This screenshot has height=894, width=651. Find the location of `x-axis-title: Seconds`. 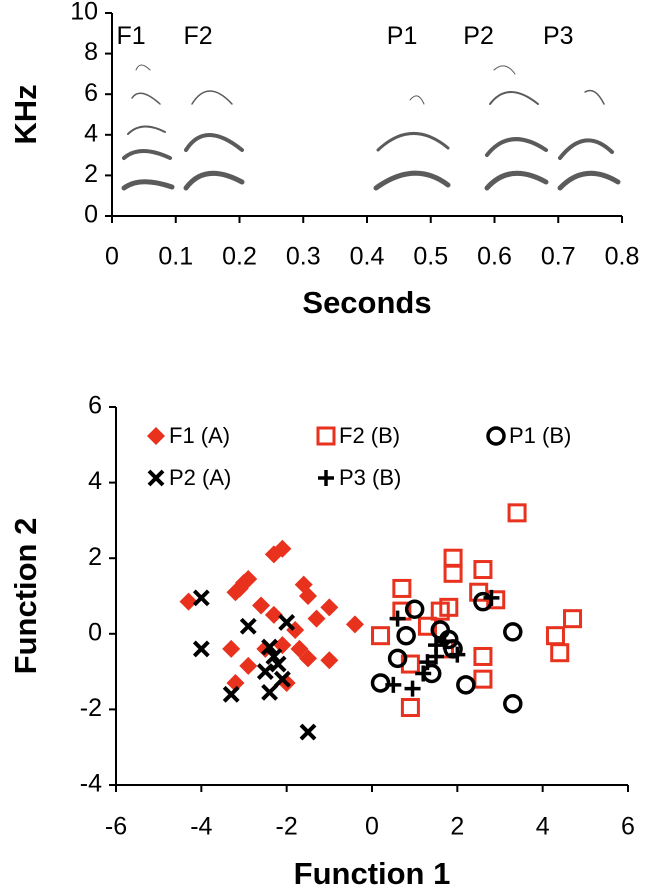

x-axis-title: Seconds is located at coordinates (366, 302).